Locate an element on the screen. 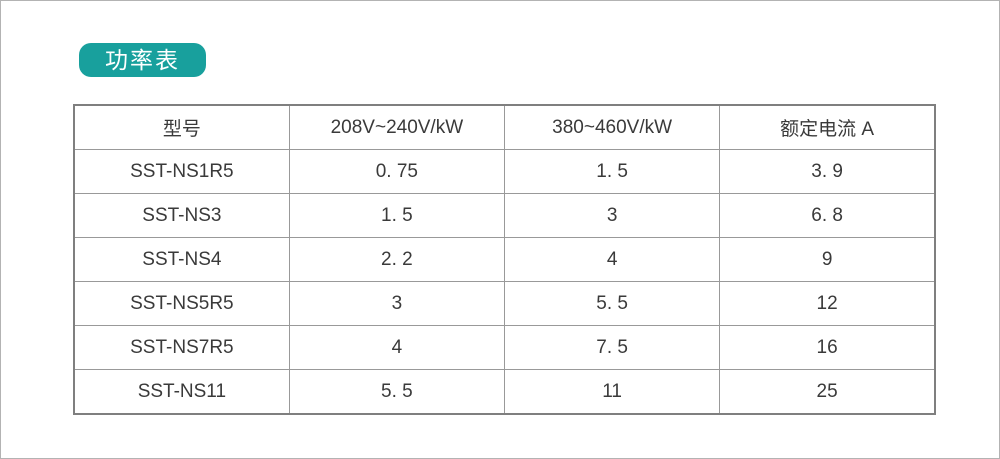  cell-power-208-240: 1. 5 is located at coordinates (397, 215).